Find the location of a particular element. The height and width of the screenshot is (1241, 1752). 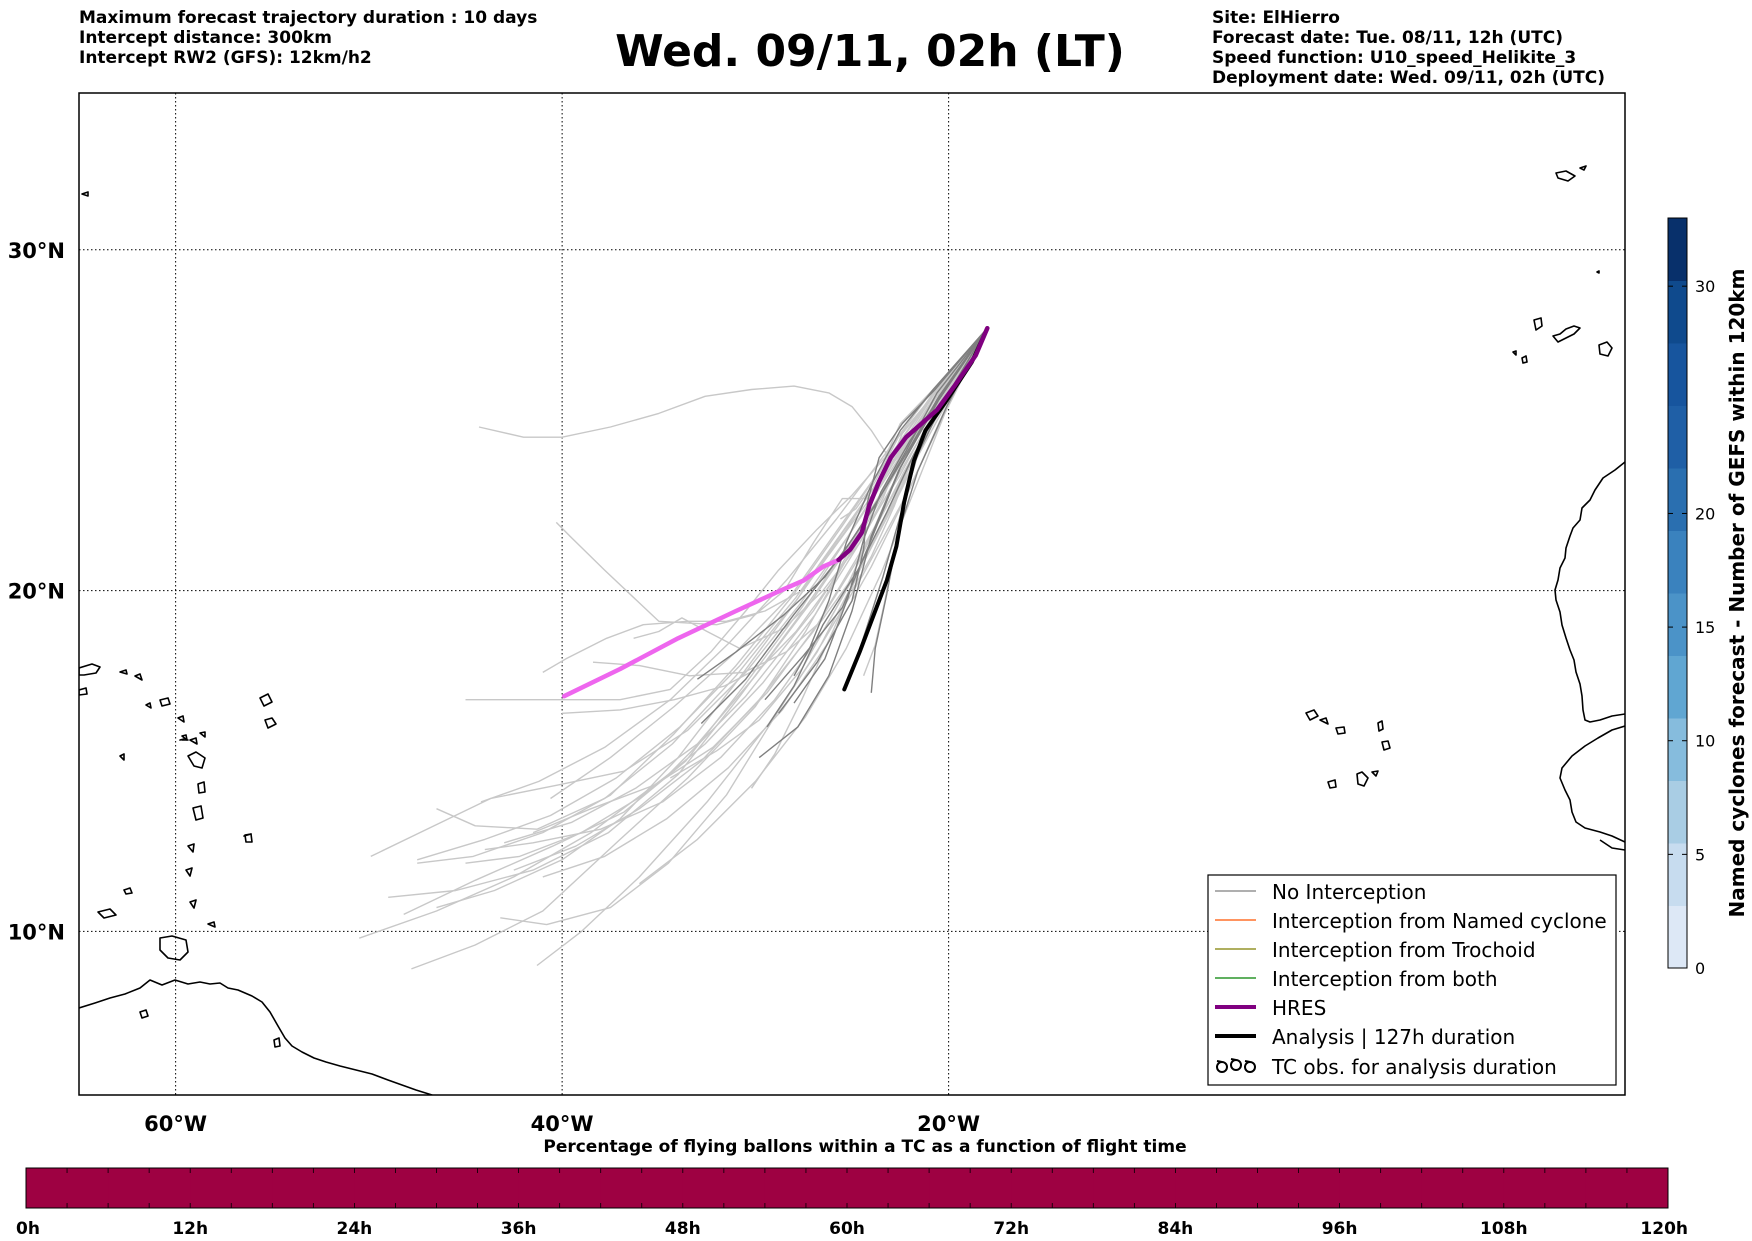

island-trinidad is located at coordinates (174, 948).